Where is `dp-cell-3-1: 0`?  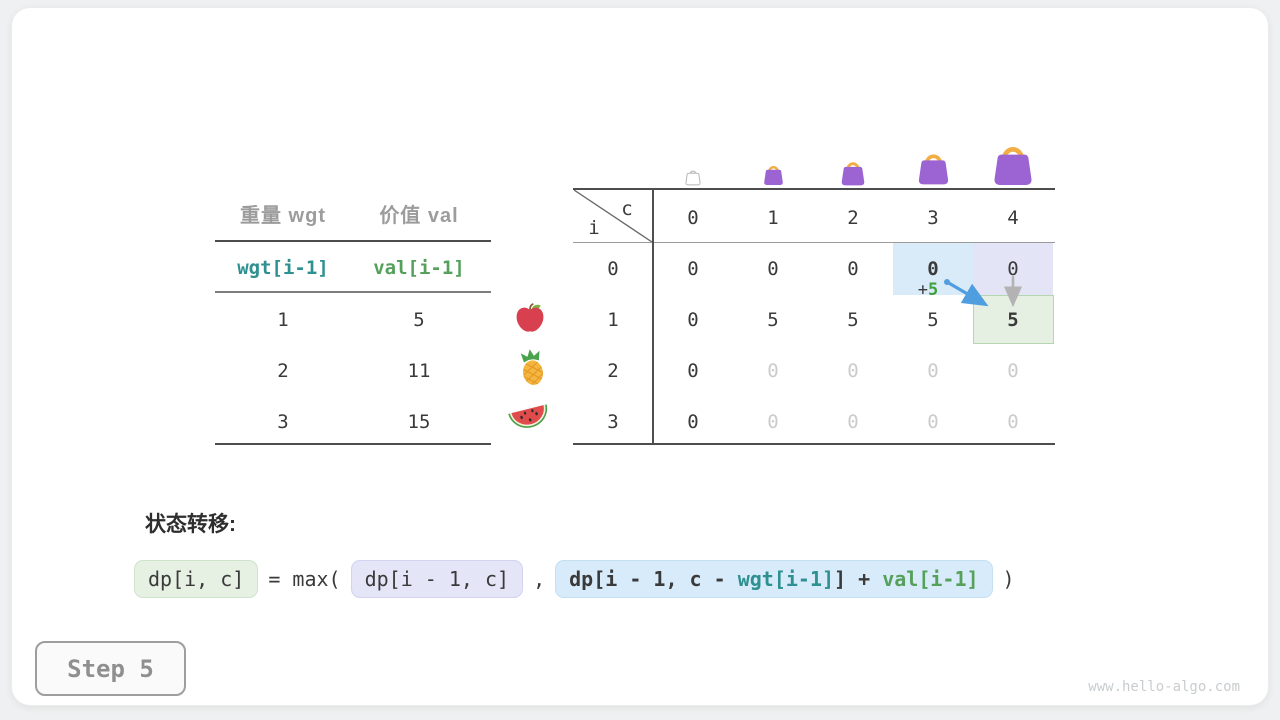
dp-cell-3-1: 0 is located at coordinates (773, 422).